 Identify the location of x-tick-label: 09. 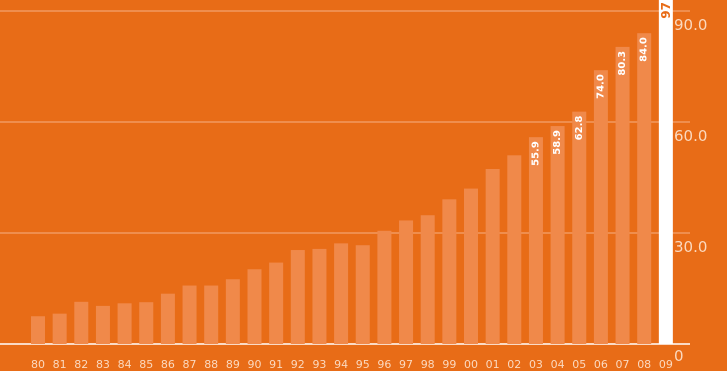
(666, 364).